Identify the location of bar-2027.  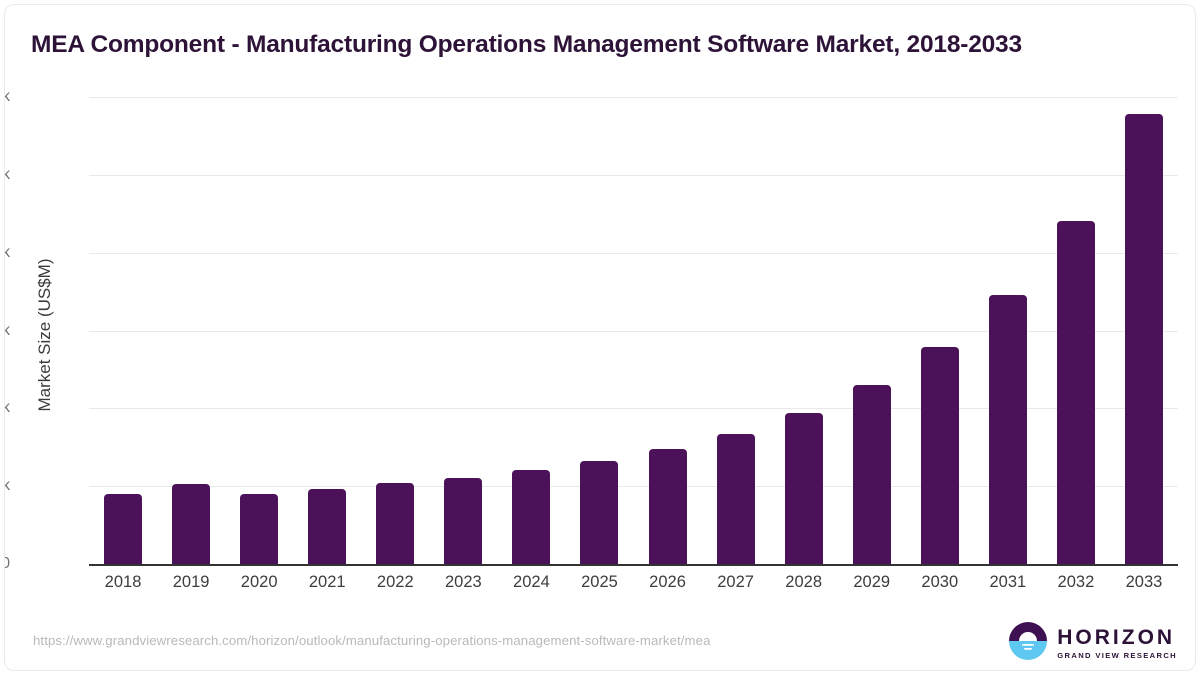
(735, 499).